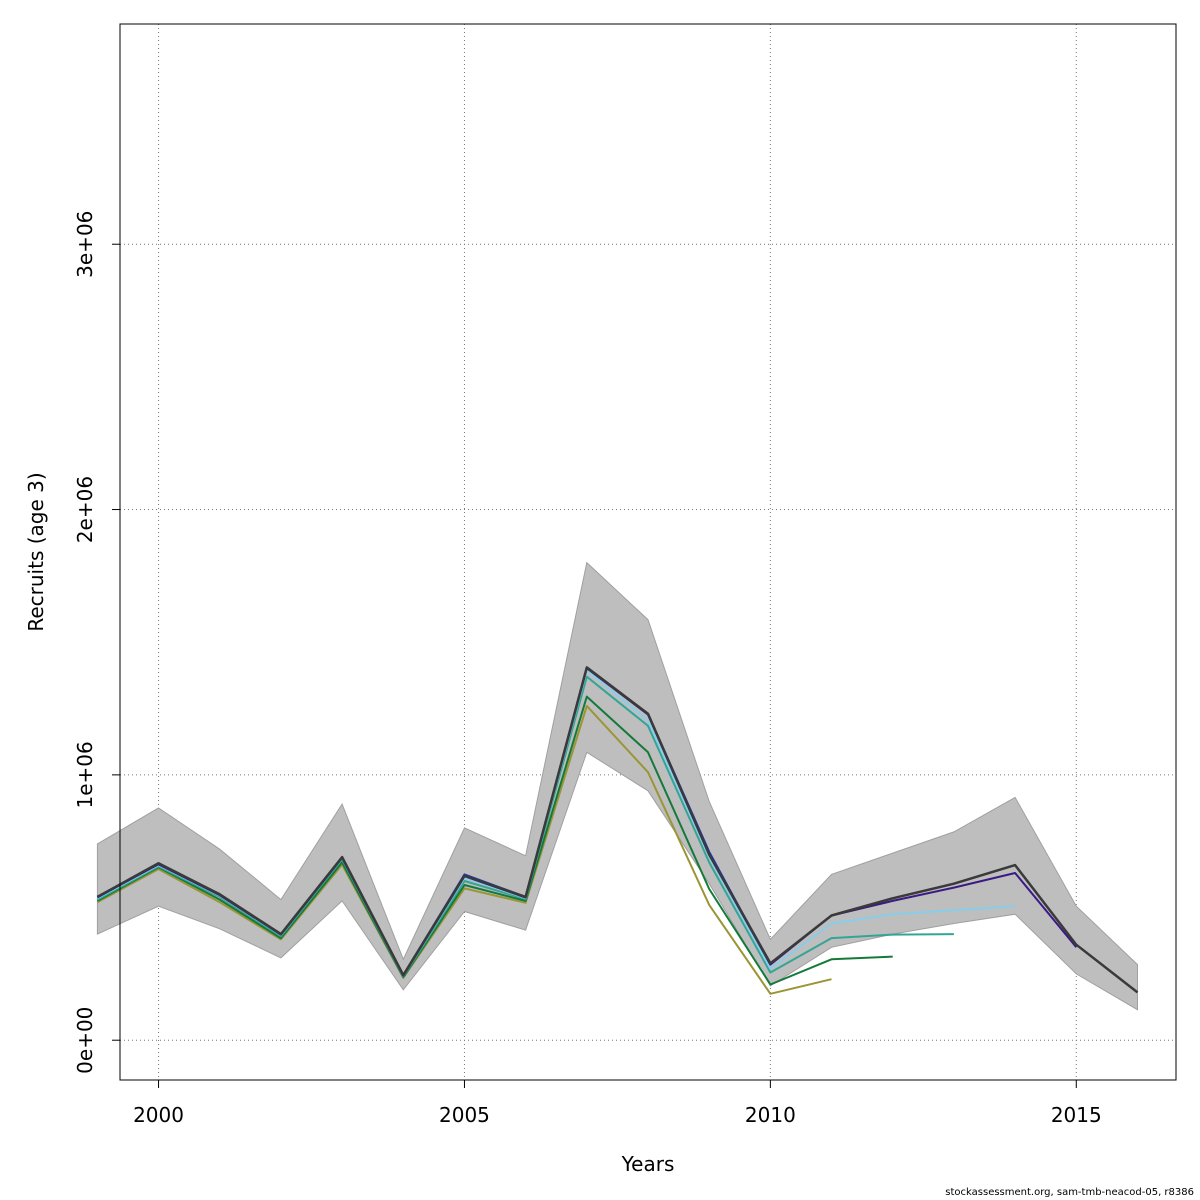 Image resolution: width=1200 pixels, height=1200 pixels. What do you see at coordinates (158, 1115) in the screenshot?
I see `x-tick-label: 2000` at bounding box center [158, 1115].